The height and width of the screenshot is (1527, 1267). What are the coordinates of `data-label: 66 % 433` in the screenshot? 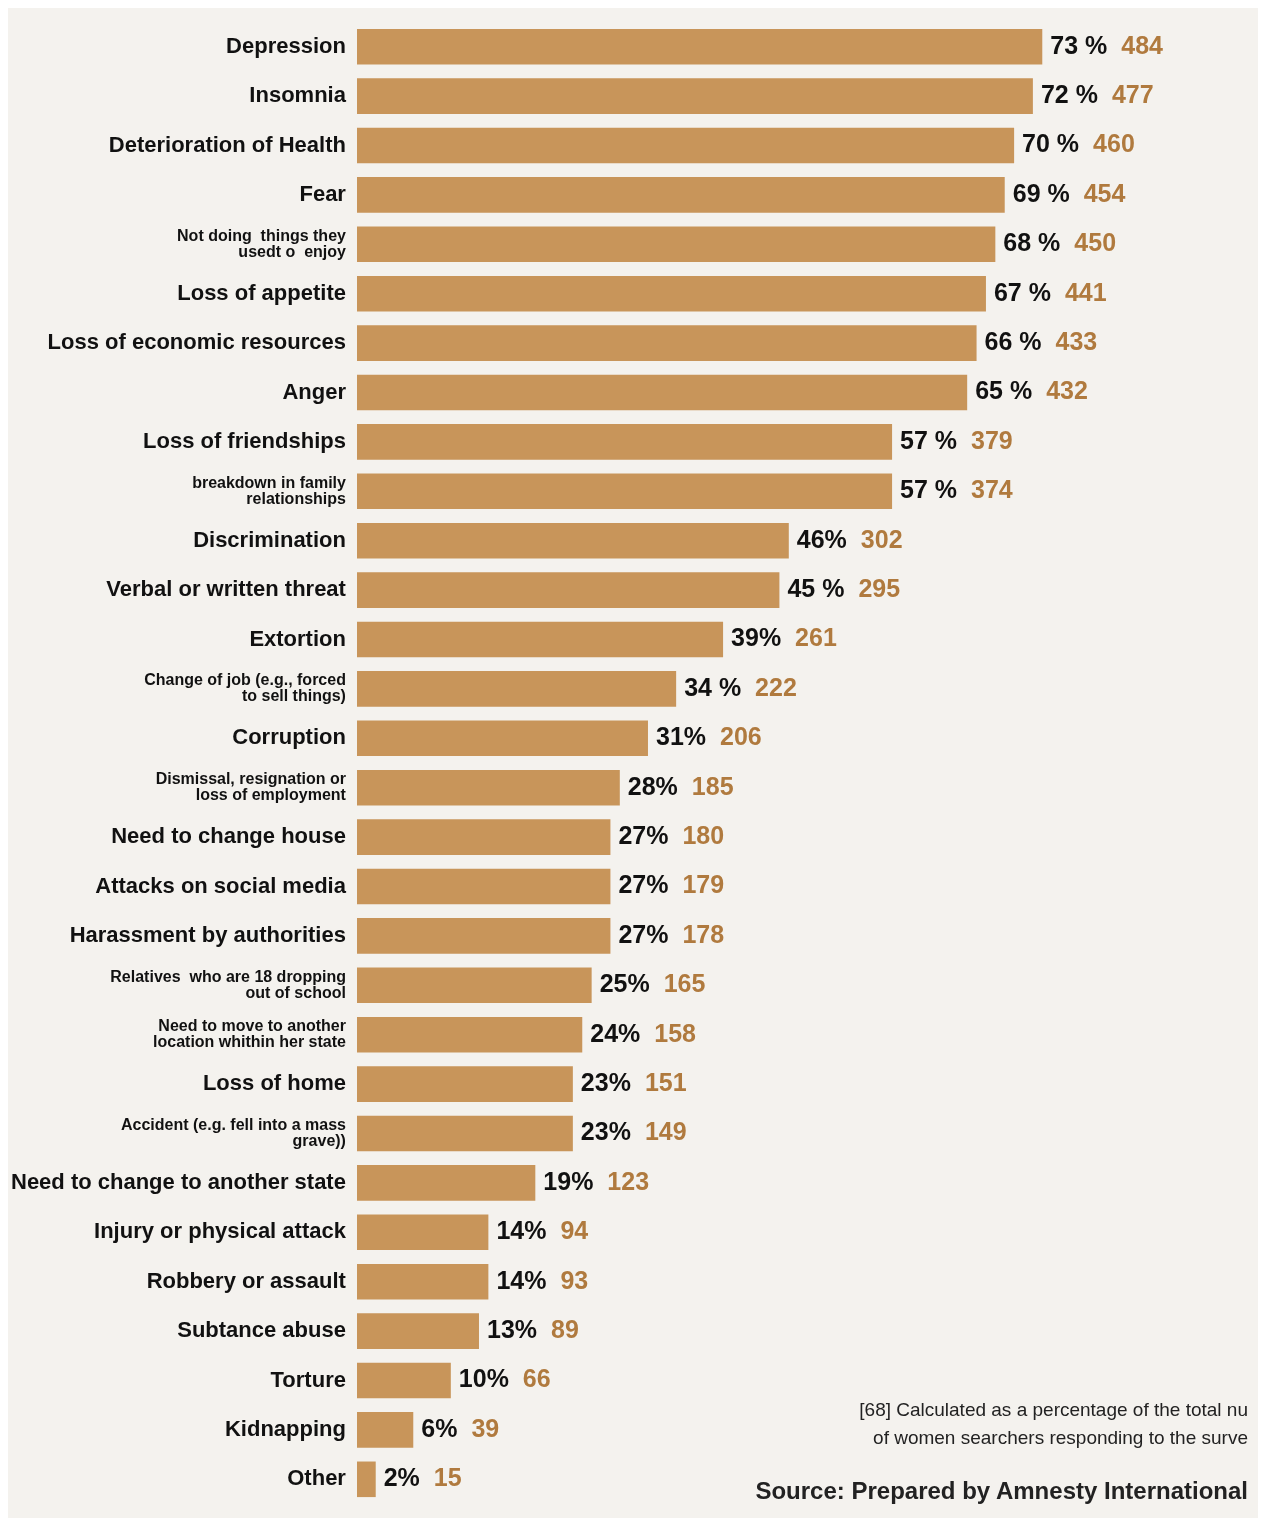 It's located at (1041, 340).